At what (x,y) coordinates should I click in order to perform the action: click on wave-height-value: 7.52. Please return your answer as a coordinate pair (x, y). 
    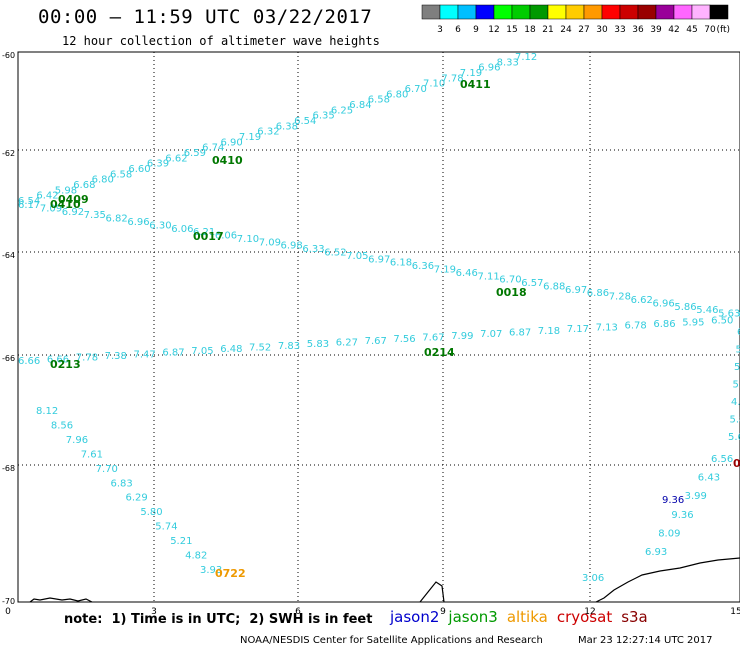
    Looking at the image, I should click on (260, 348).